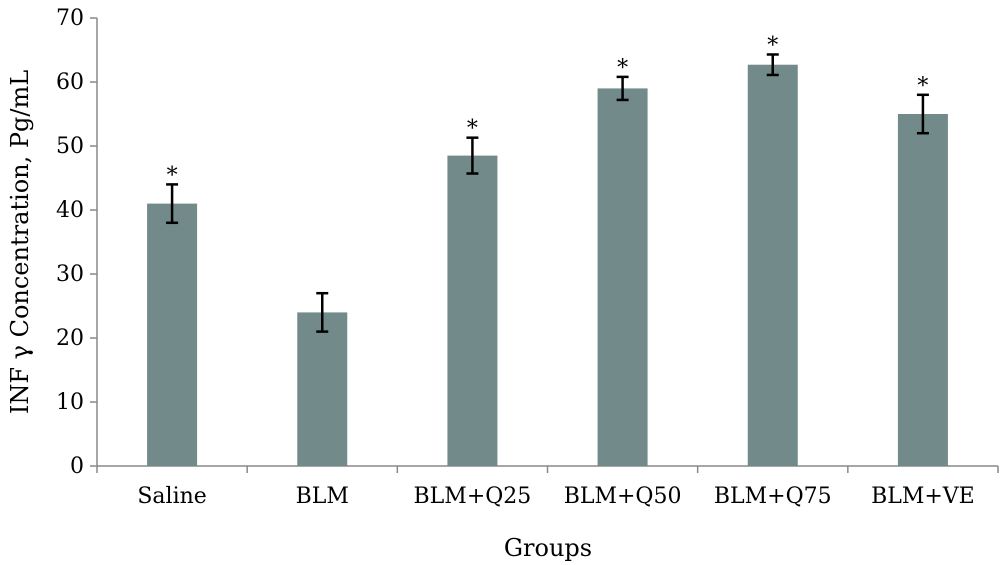 This screenshot has width=1000, height=565. What do you see at coordinates (473, 496) in the screenshot?
I see `x-tick-label: BLM+Q25` at bounding box center [473, 496].